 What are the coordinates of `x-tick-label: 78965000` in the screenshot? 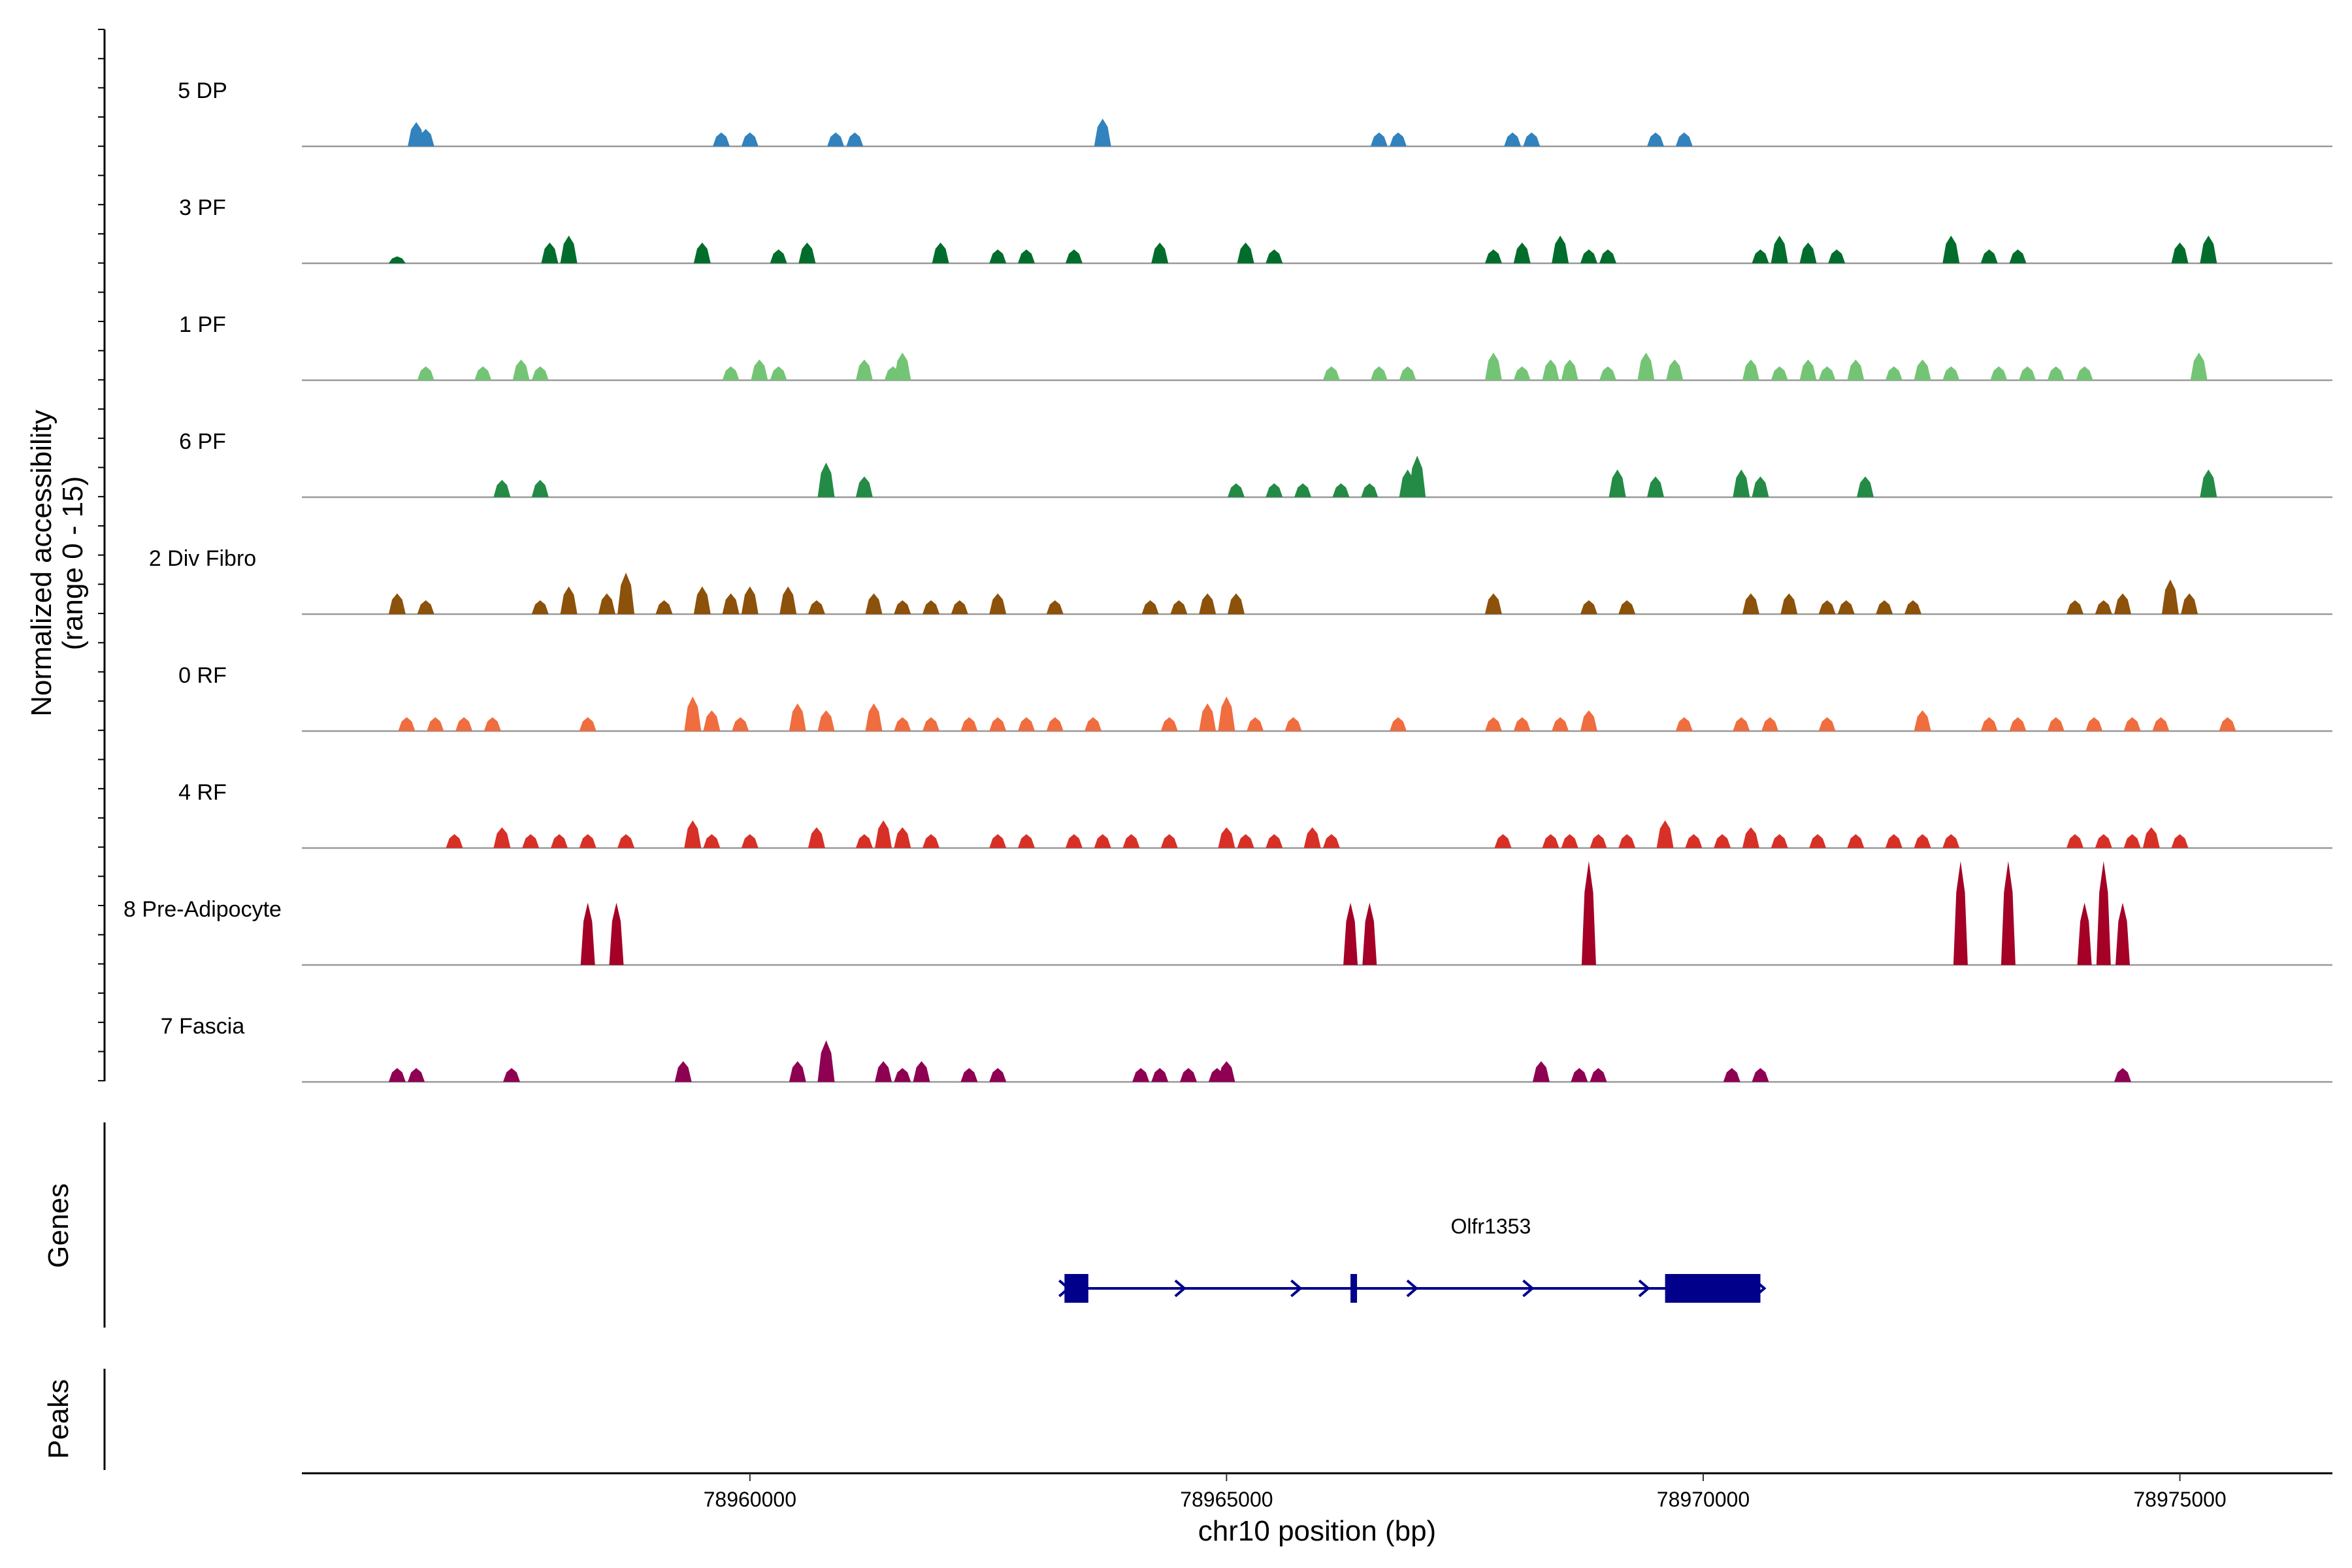 It's located at (1226, 1499).